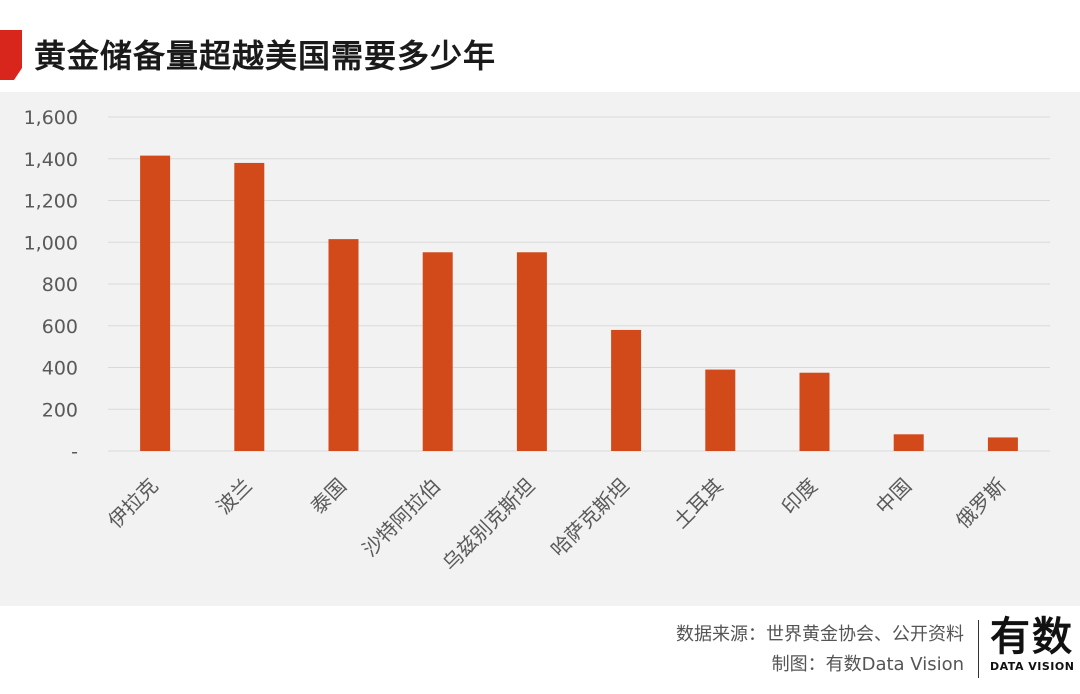  I want to click on x-tick-label: 泰国, so click(328, 496).